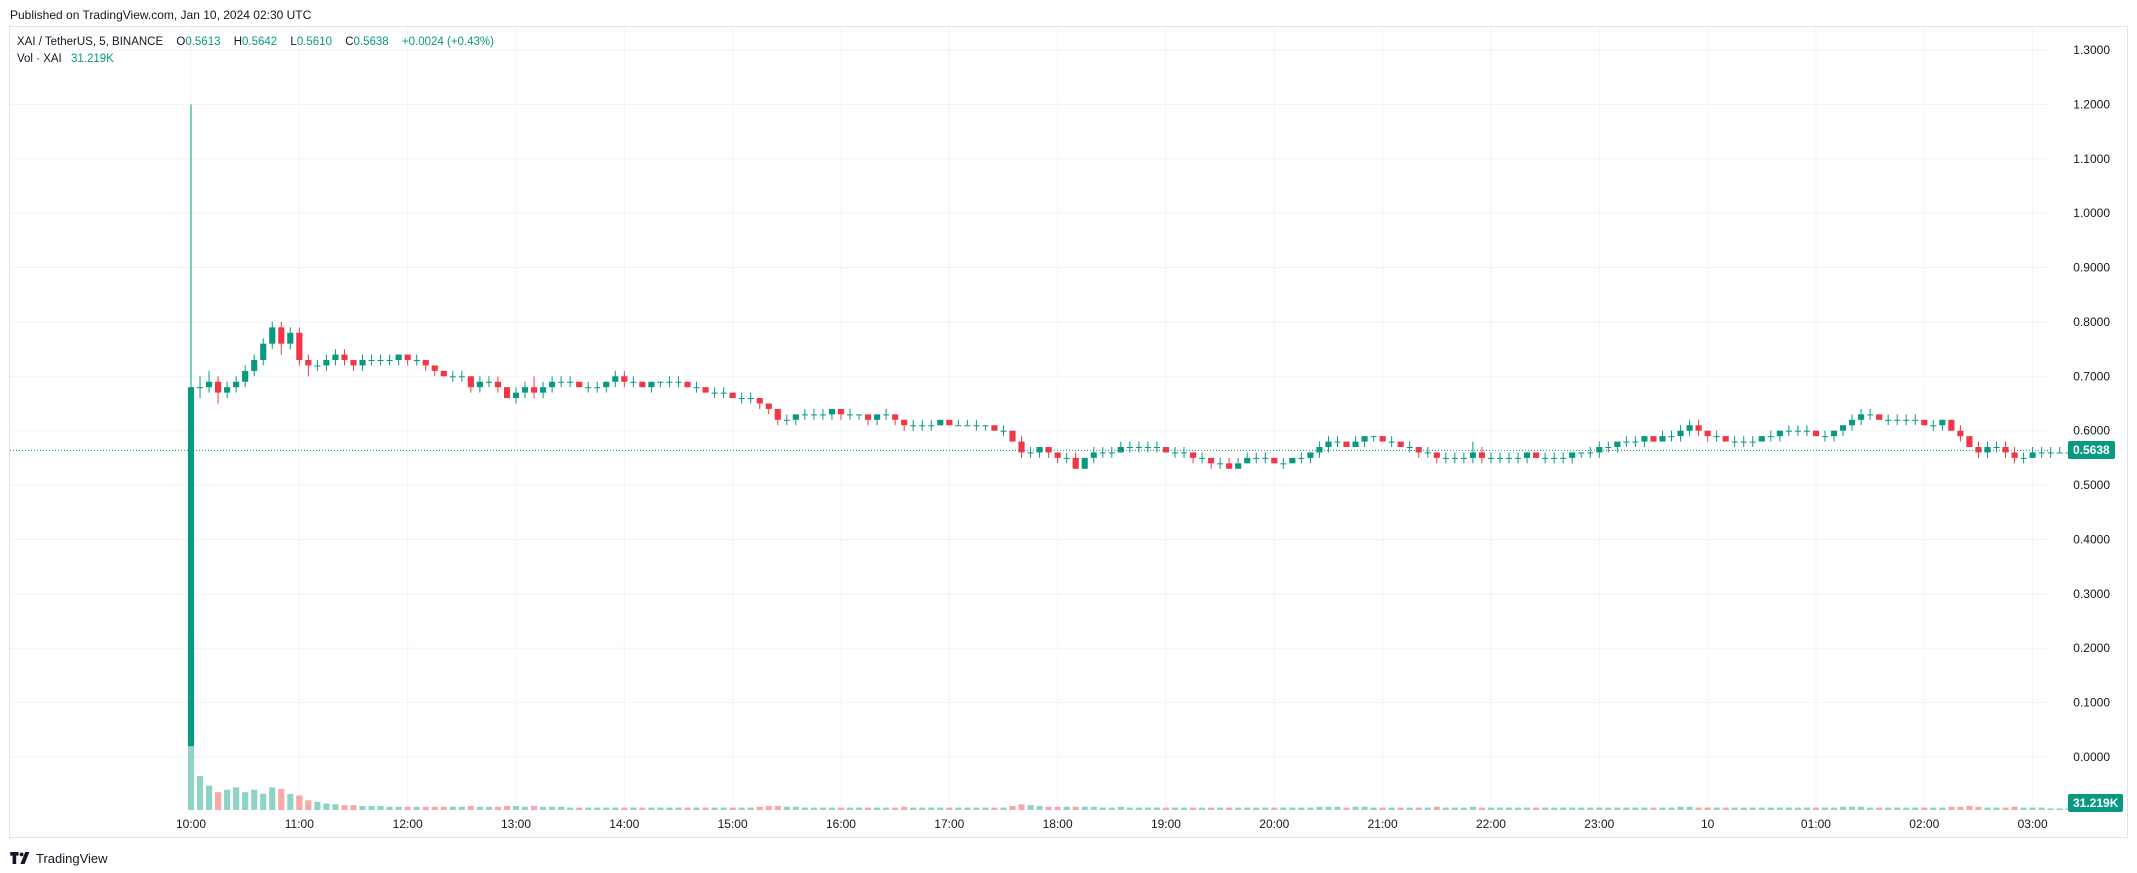 Image resolution: width=2137 pixels, height=873 pixels. What do you see at coordinates (90, 42) in the screenshot?
I see `symbol-label: XAI / TetherUS, 5, BINANCE` at bounding box center [90, 42].